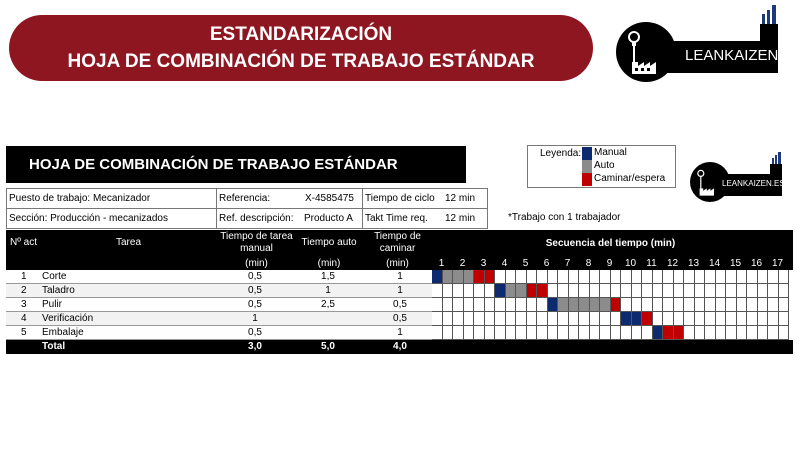 This screenshot has height=450, width=800. Describe the element at coordinates (672, 263) in the screenshot. I see `minute-tick: 12` at that location.